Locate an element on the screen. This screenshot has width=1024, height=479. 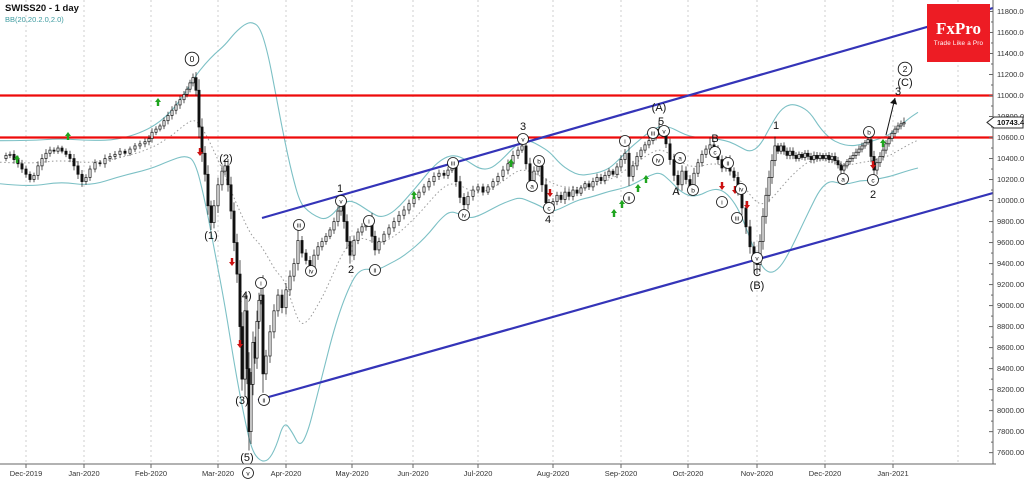
projection-arrow-head is located at coordinates (894, 101).